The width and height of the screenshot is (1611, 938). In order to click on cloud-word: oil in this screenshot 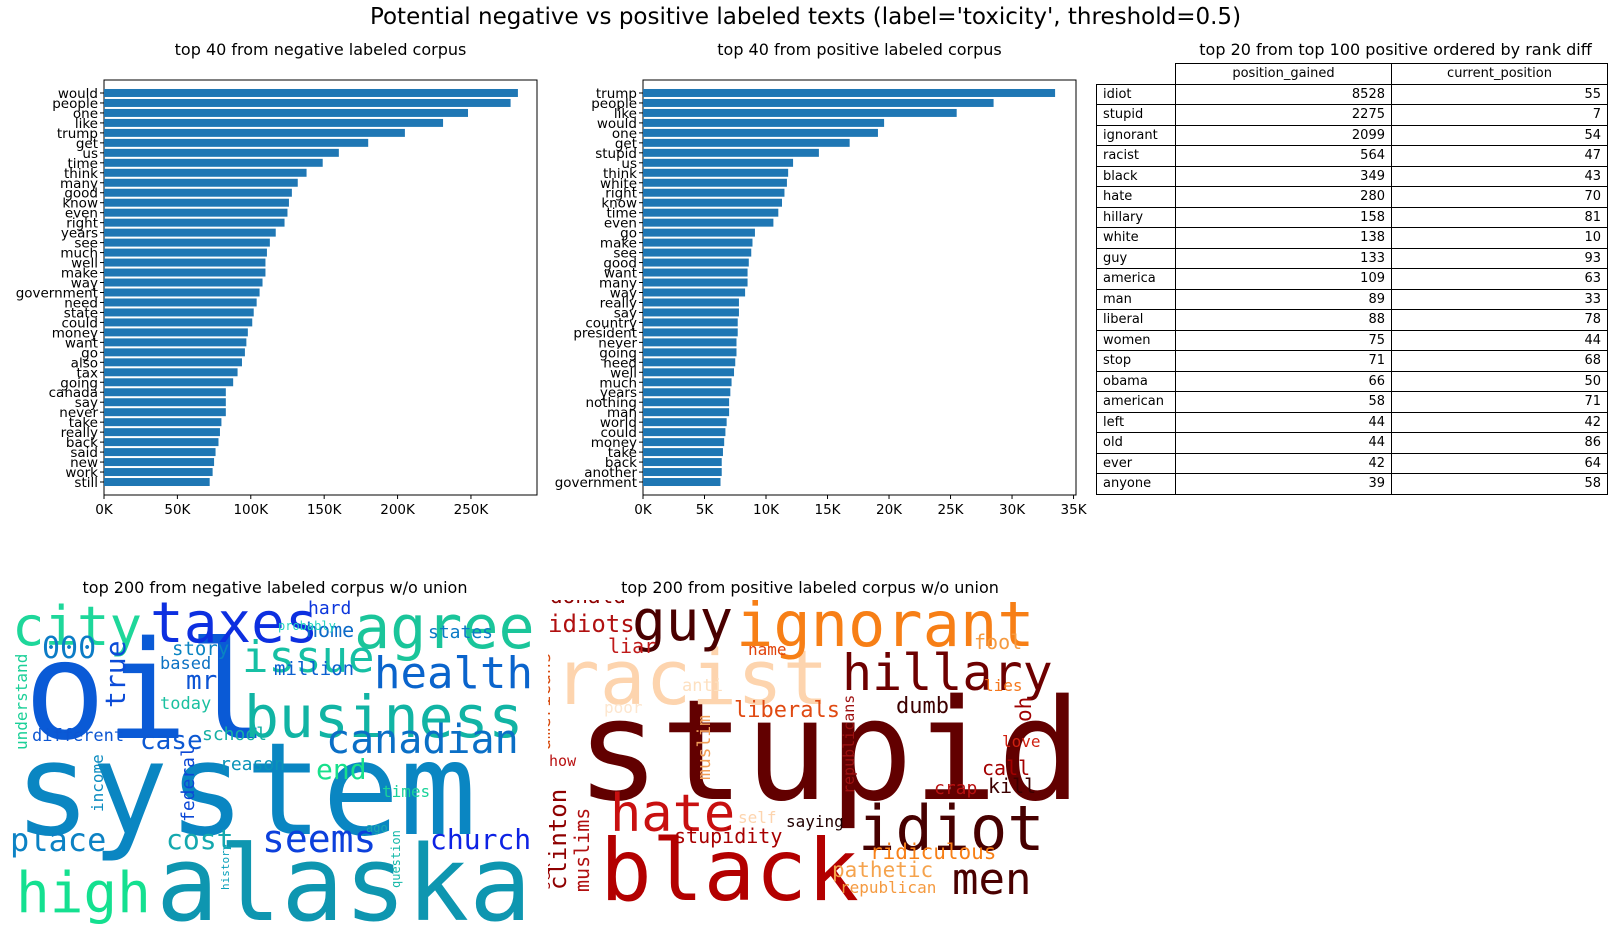, I will do `click(147, 692)`.